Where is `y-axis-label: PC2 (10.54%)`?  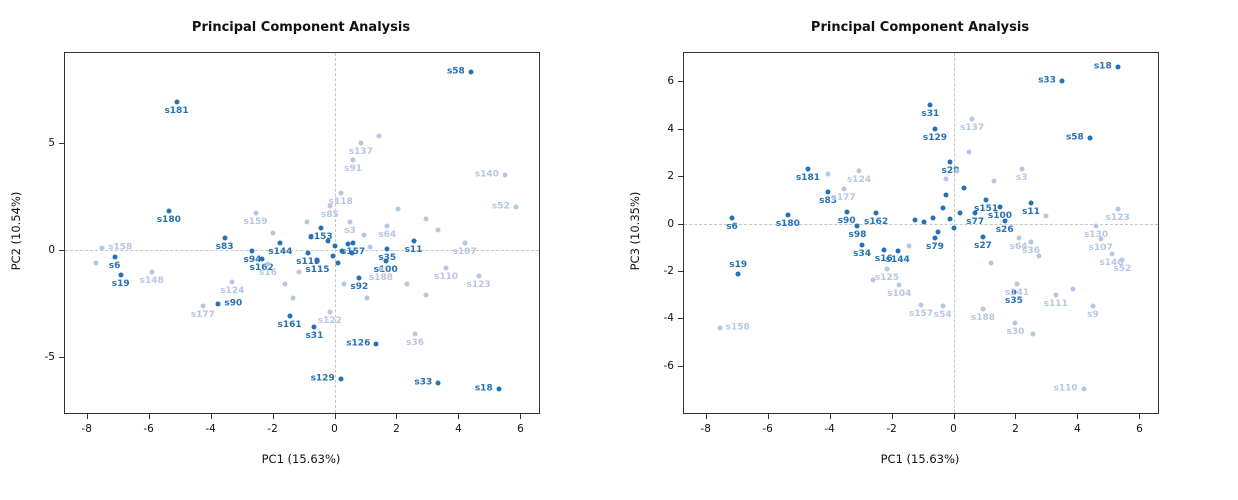
y-axis-label: PC2 (10.54%) is located at coordinates (16, 231).